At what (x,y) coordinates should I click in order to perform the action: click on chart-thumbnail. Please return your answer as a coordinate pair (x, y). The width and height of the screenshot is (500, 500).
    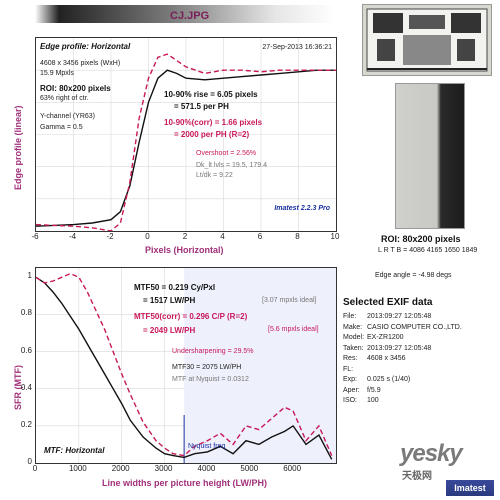
    Looking at the image, I should click on (427, 40).